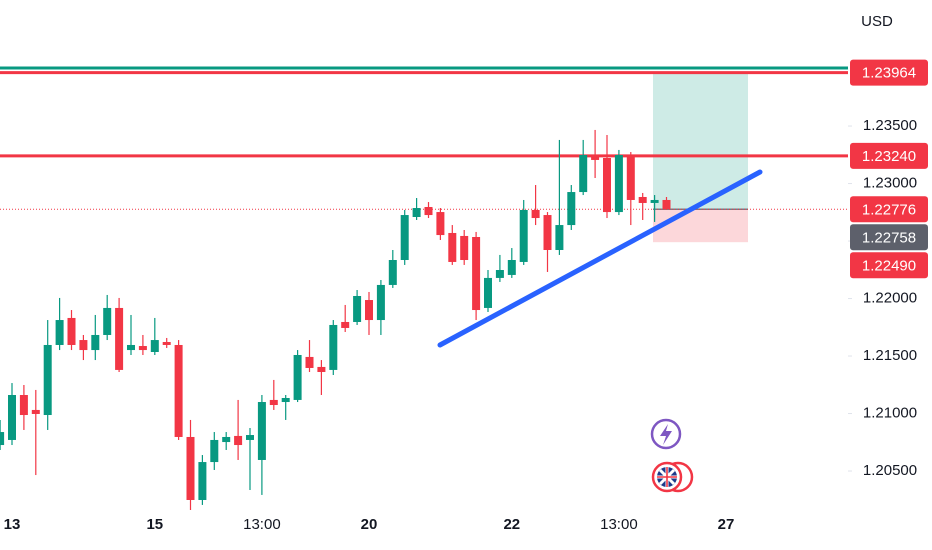 The width and height of the screenshot is (932, 550). I want to click on loss-zone, so click(700, 226).